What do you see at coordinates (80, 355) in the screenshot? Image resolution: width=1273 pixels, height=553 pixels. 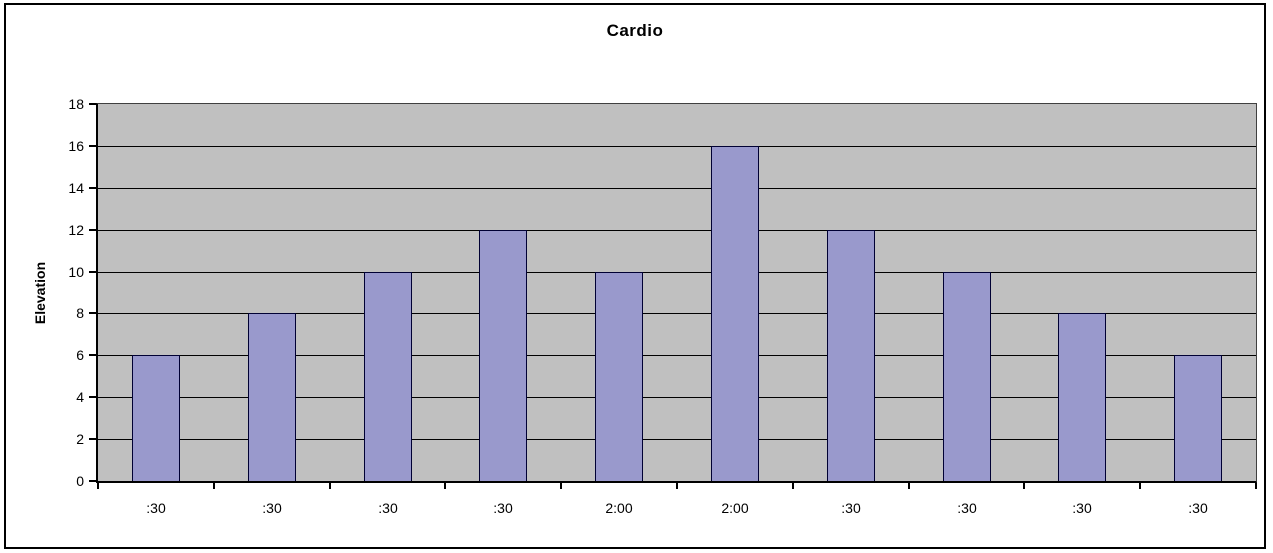 I see `y-axis-tick-label: 6` at bounding box center [80, 355].